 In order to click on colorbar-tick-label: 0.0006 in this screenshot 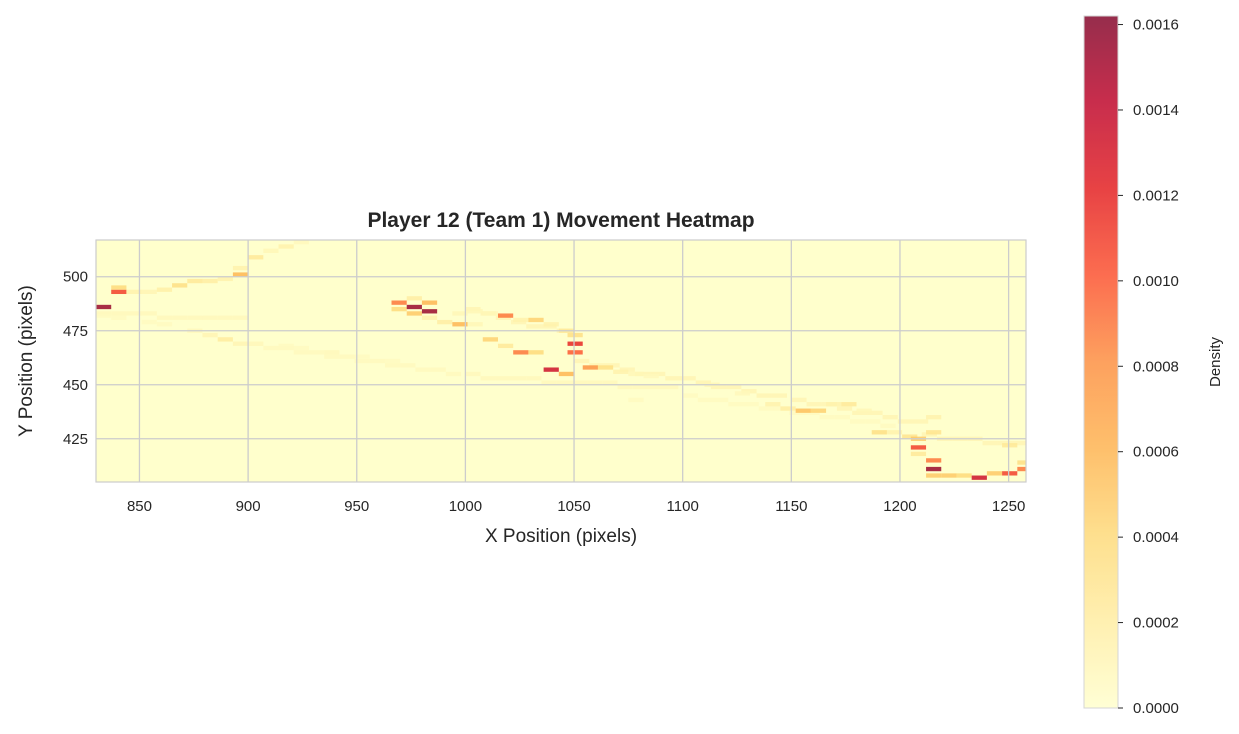, I will do `click(1156, 452)`.